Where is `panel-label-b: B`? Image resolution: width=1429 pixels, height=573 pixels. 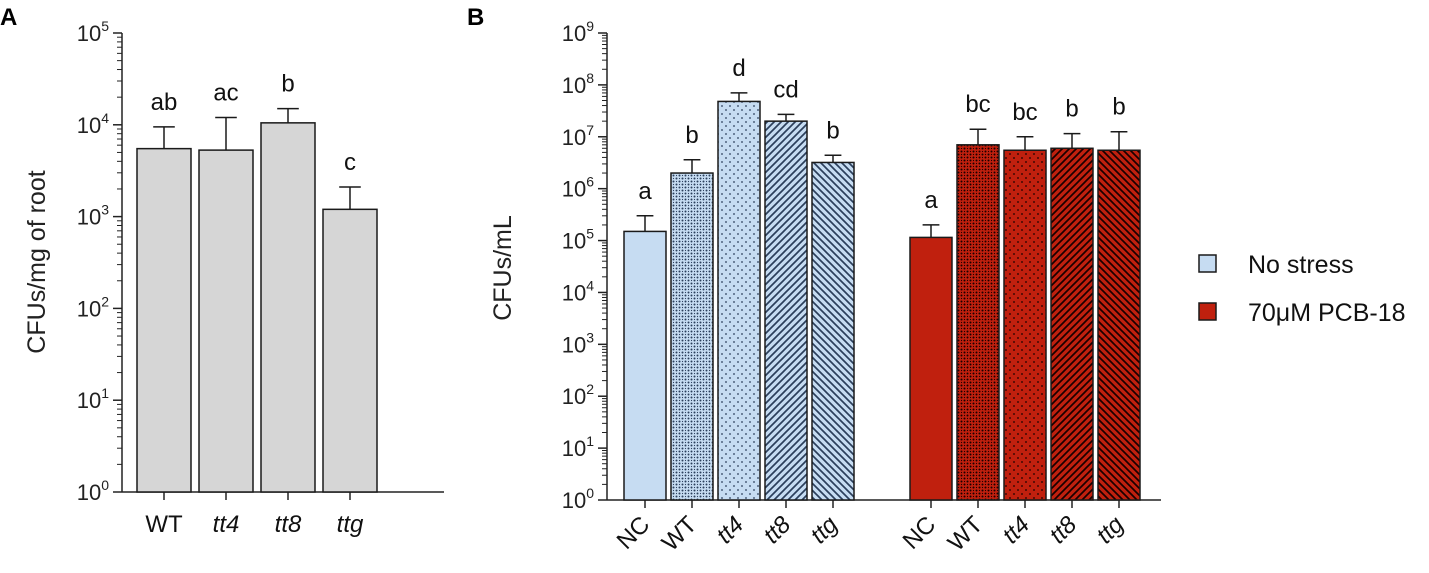
panel-label-b: B is located at coordinates (475, 17).